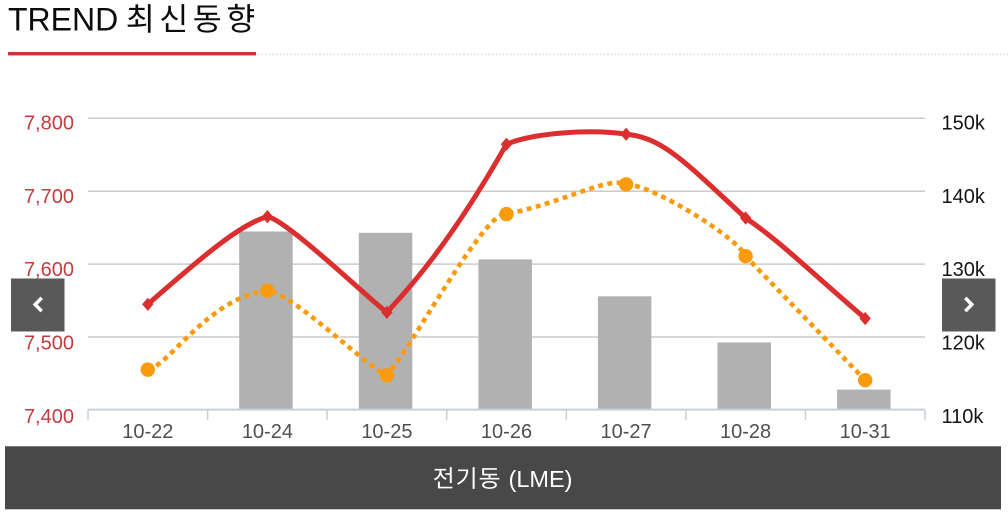 The width and height of the screenshot is (1008, 521). Describe the element at coordinates (963, 417) in the screenshot. I see `svg-text: 110k` at that location.